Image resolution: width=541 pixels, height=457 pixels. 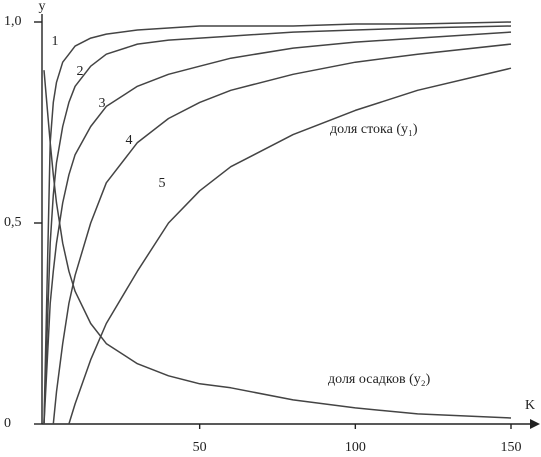 I want to click on x-tick-label: 100, so click(x=355, y=447).